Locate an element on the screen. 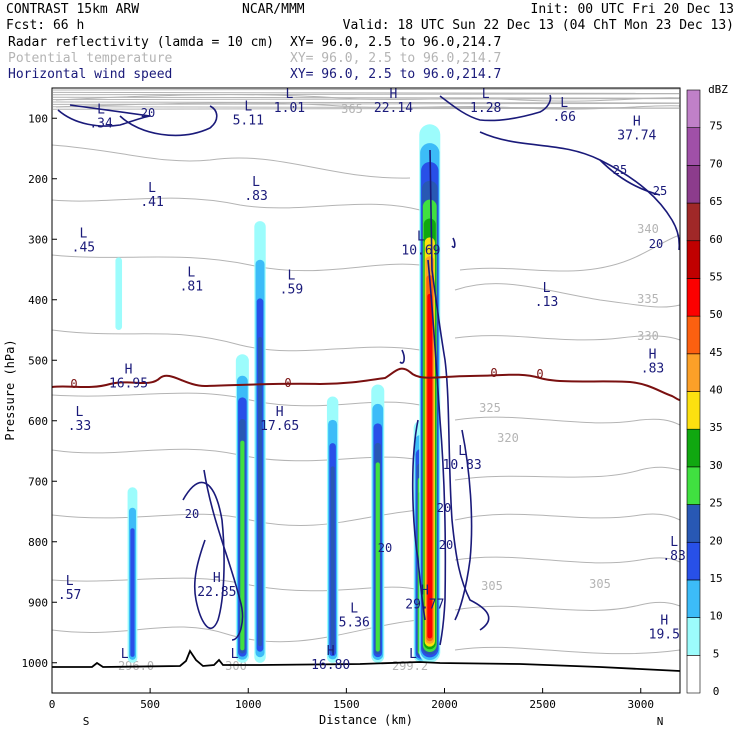 The width and height of the screenshot is (740, 740). x-end-label-south: S is located at coordinates (86, 721).